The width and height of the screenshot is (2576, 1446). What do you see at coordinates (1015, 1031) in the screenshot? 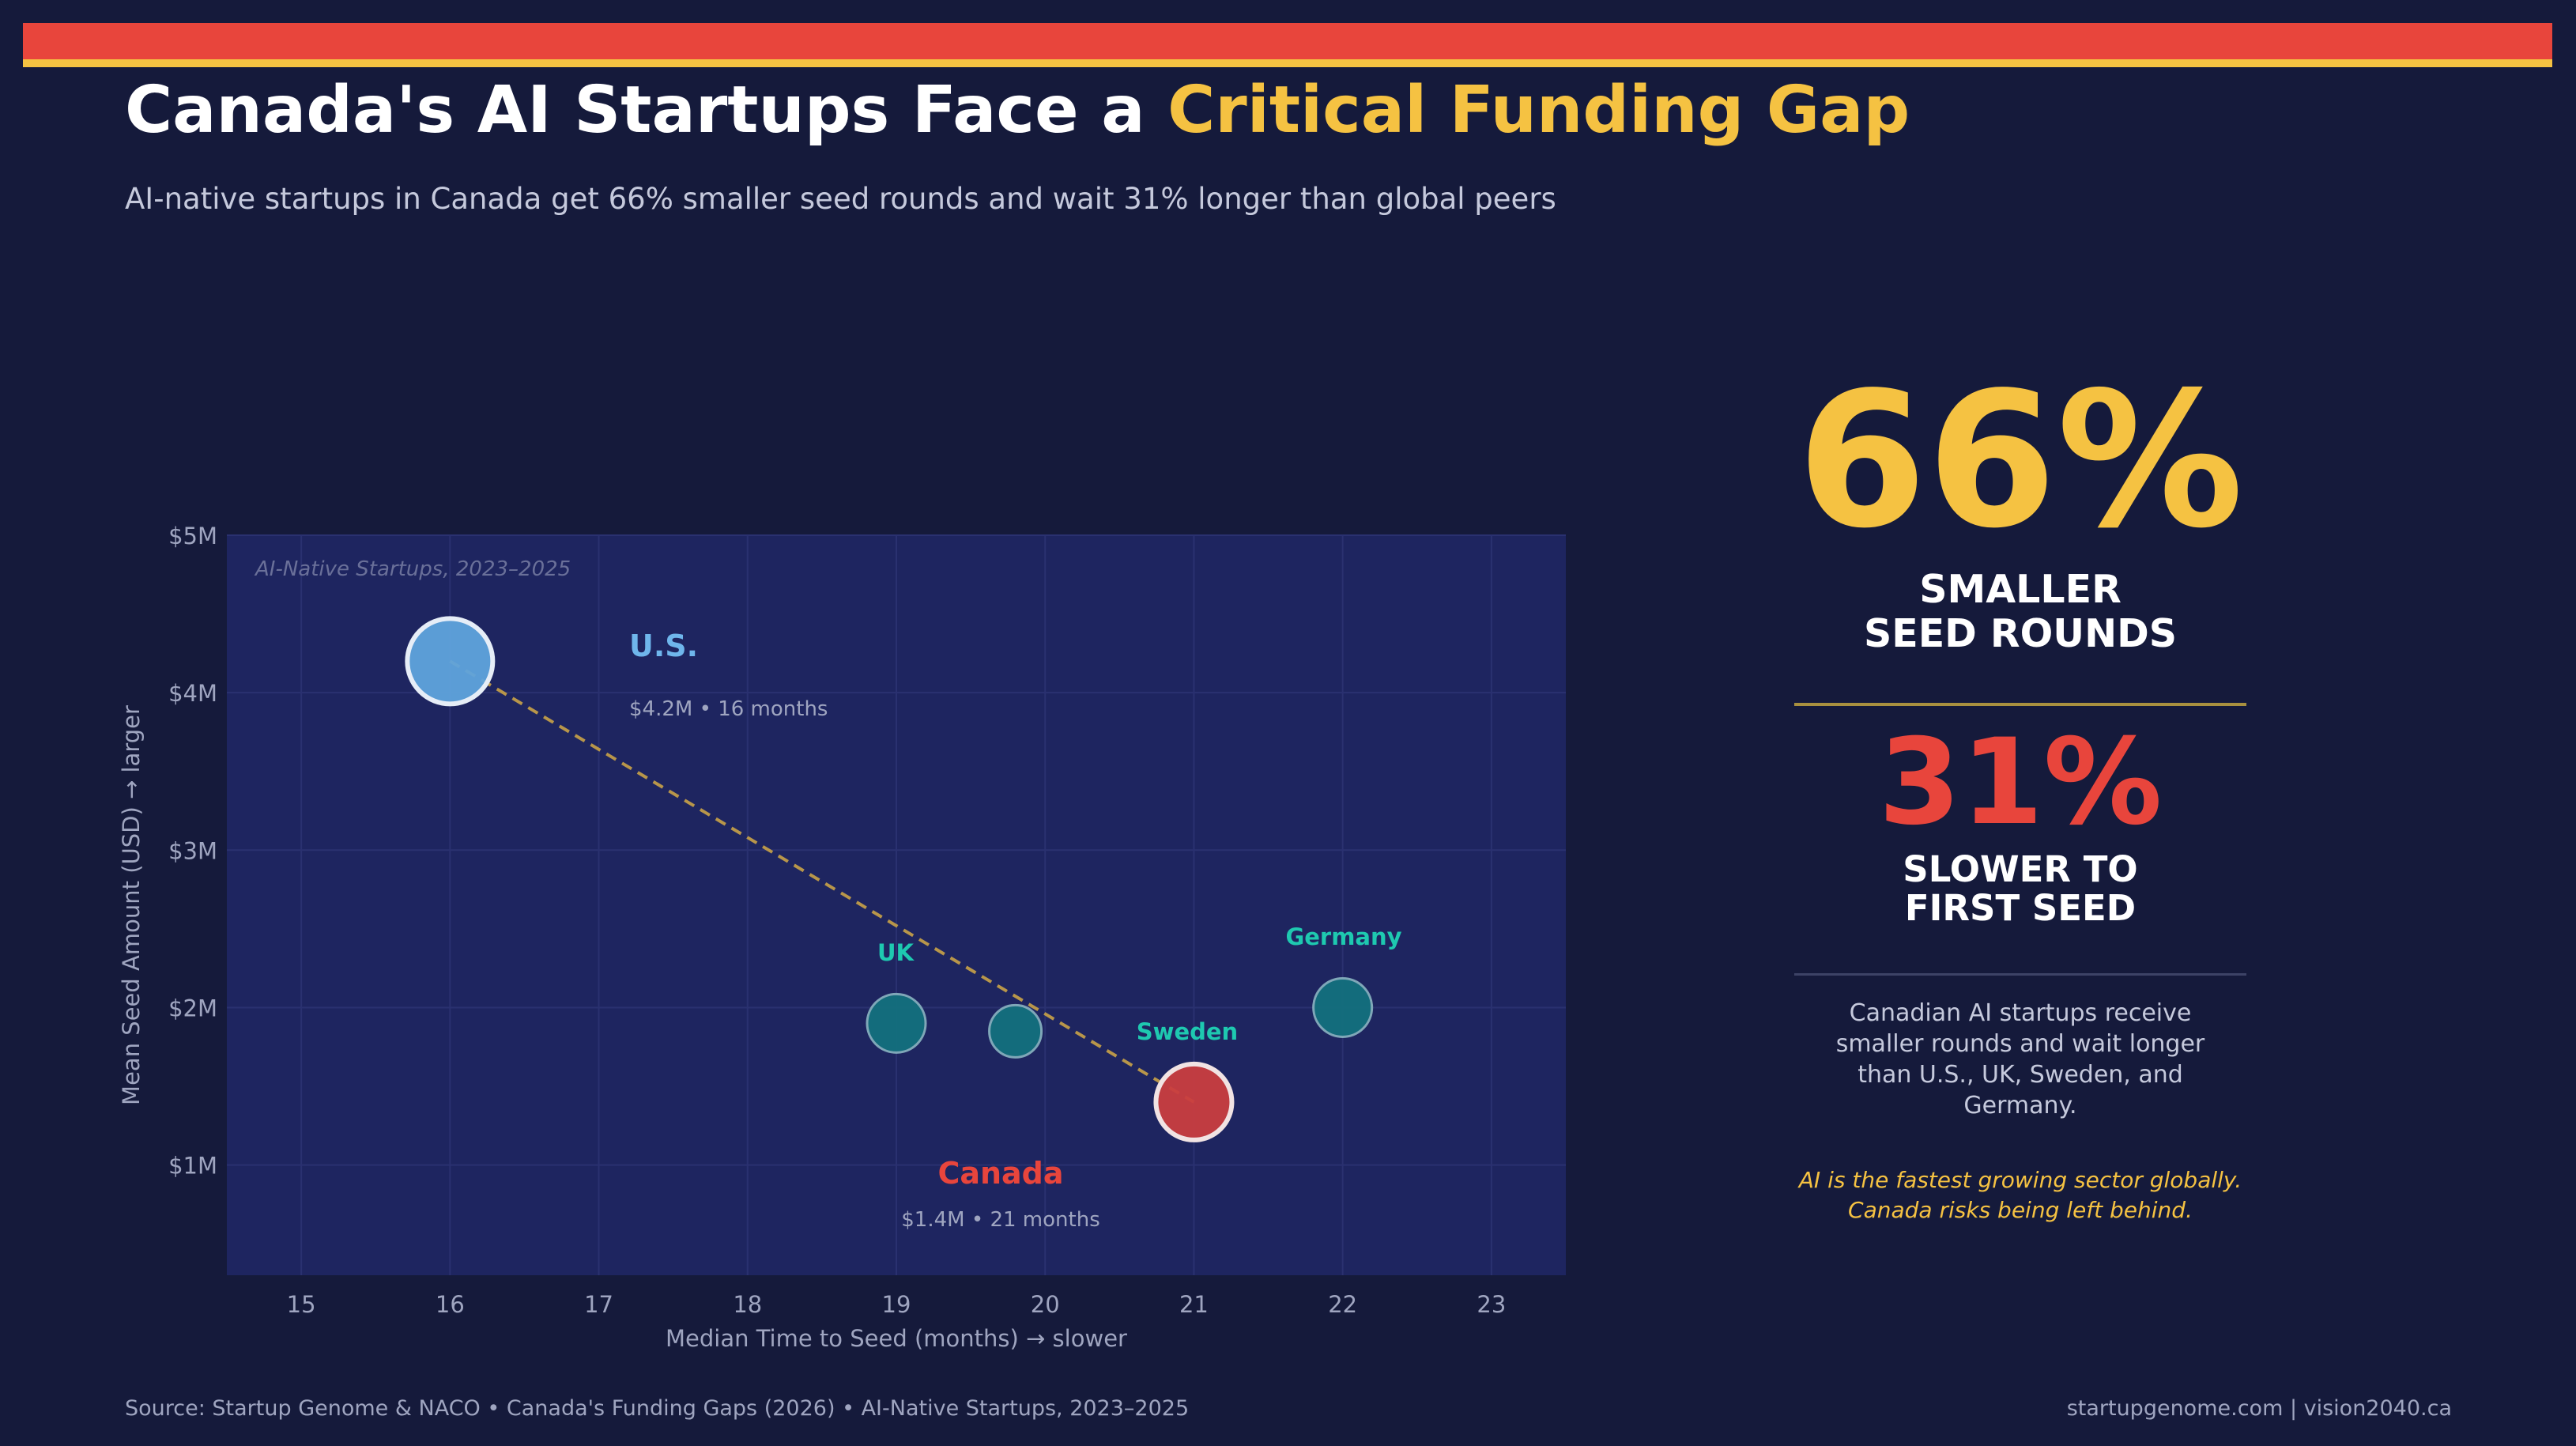
I see `bubble-unlabeled` at bounding box center [1015, 1031].